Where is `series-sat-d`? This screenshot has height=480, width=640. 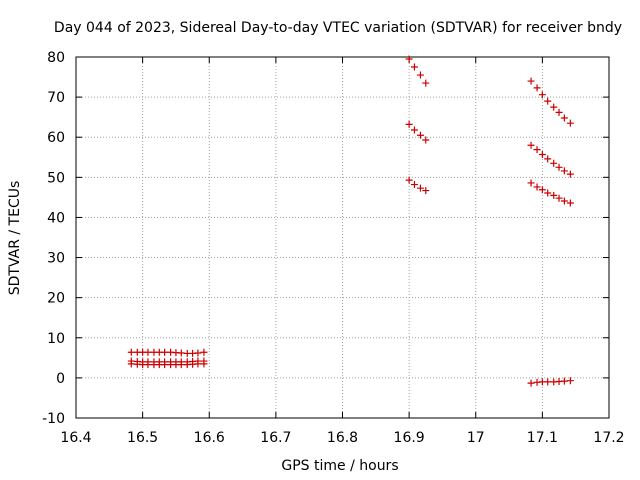
series-sat-d is located at coordinates (417, 71).